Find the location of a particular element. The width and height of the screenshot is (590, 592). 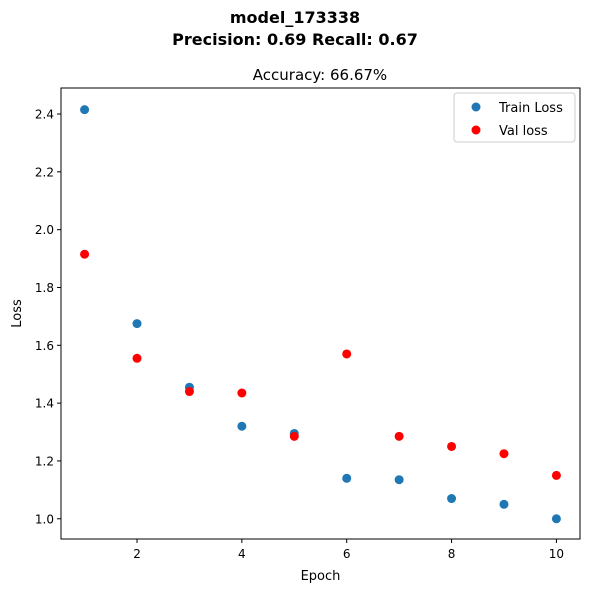

x-tick-label: 2 is located at coordinates (137, 554).